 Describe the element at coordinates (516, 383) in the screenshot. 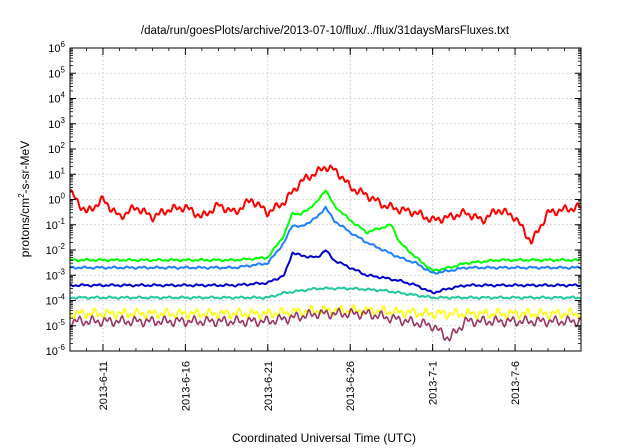

I see `x-tick-label: 2013-7-6` at that location.